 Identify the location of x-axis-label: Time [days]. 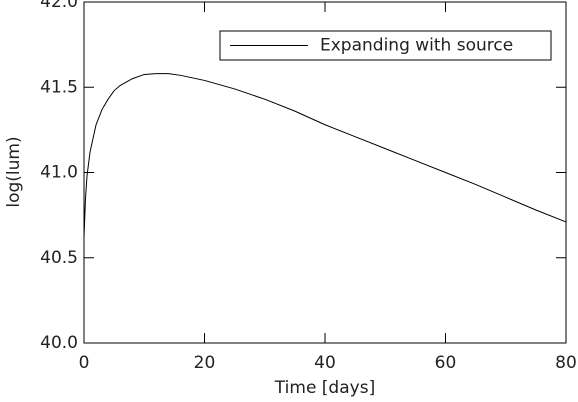
(324, 388).